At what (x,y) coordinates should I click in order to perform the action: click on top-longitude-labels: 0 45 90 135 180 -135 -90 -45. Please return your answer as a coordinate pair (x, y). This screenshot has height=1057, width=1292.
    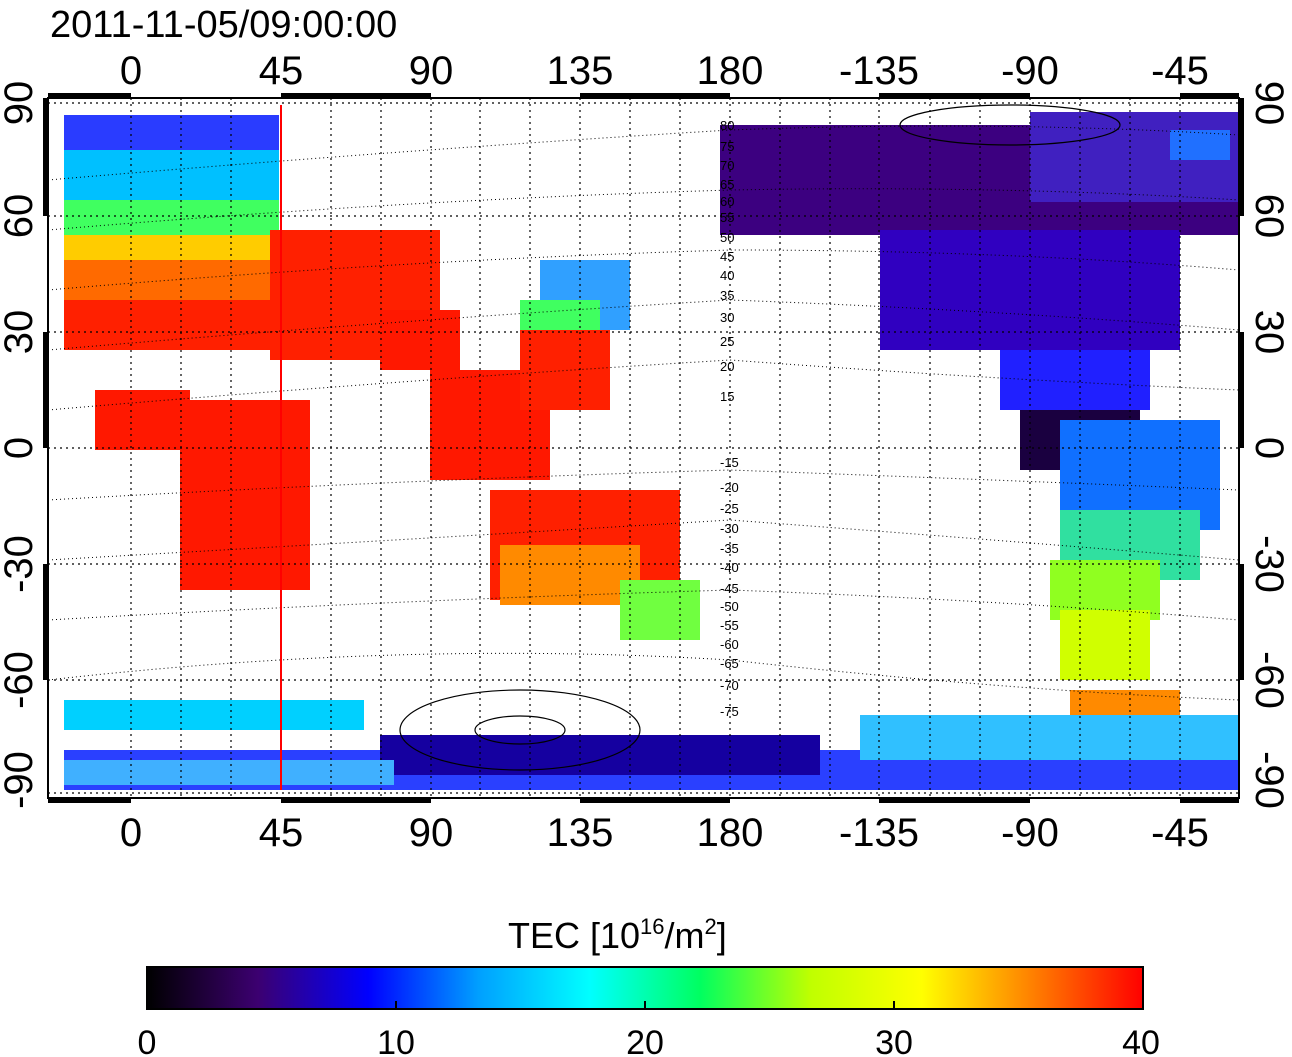
    Looking at the image, I should click on (664, 71).